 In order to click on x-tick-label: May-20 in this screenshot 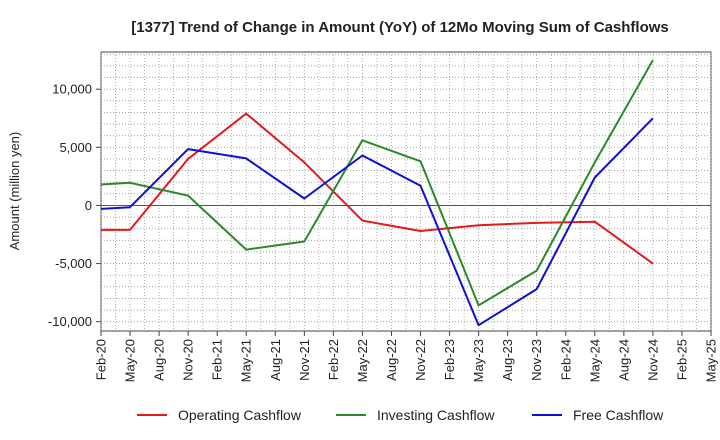, I will do `click(130, 360)`.